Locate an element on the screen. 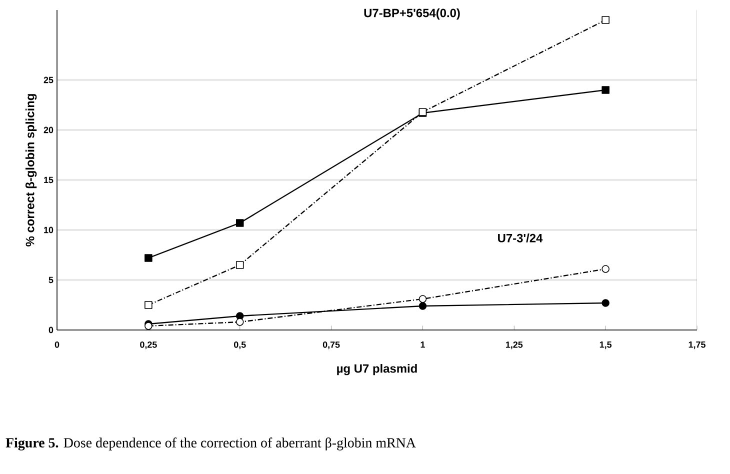 This screenshot has height=474, width=730. y-tick-label: 0 is located at coordinates (51, 330).